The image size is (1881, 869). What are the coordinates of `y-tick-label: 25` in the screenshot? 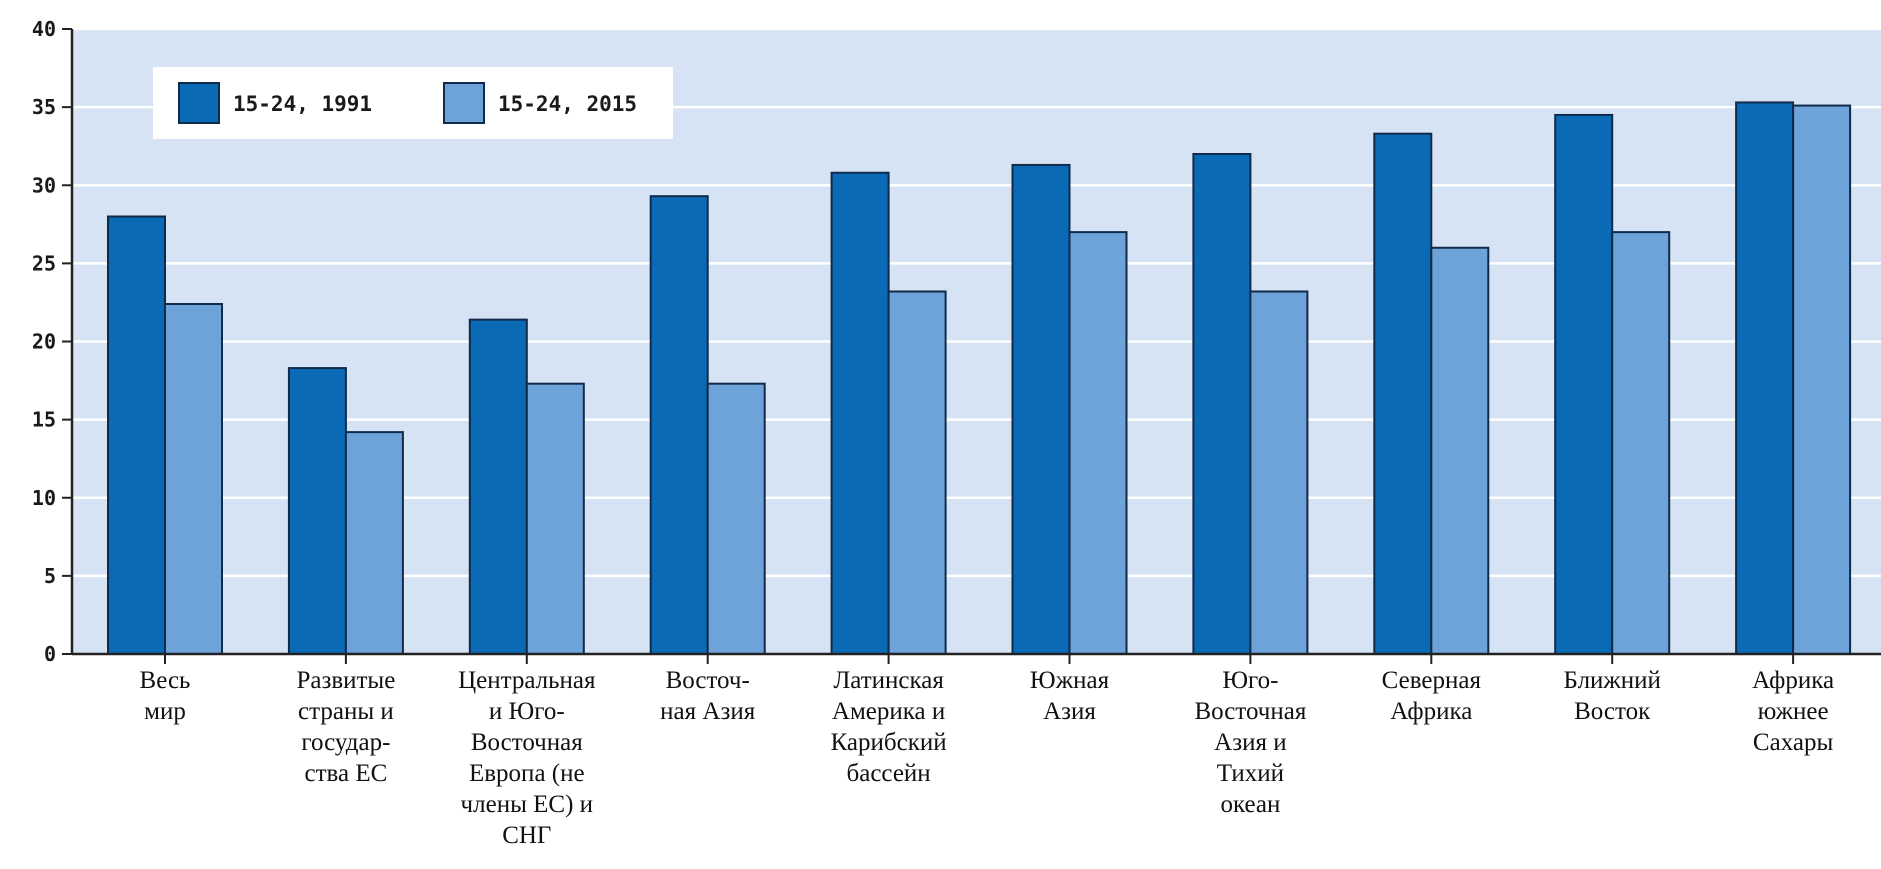 It's located at (44, 263).